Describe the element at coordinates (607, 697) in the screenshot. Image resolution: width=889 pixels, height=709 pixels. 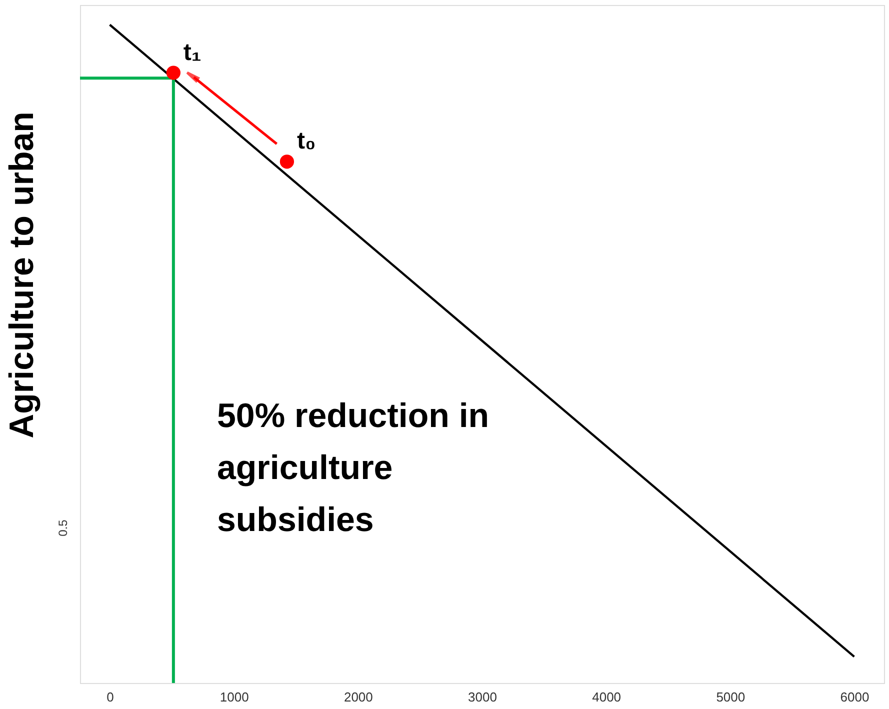
I see `x-tick-label: 4000` at that location.